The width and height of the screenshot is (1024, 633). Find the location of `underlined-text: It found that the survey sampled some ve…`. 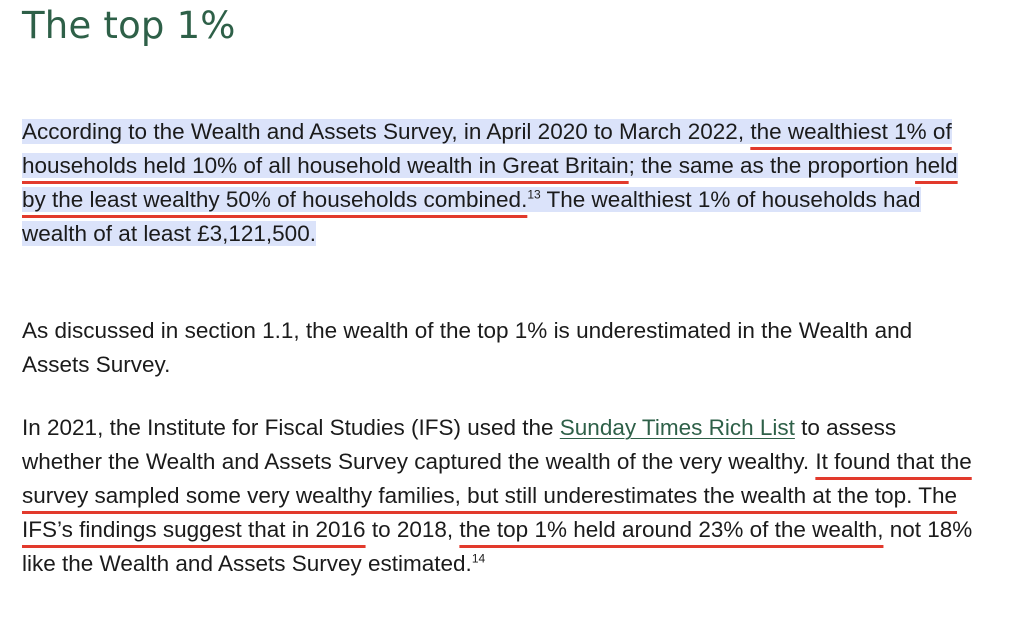

underlined-text: It found that the survey sampled some ve… is located at coordinates (497, 495).